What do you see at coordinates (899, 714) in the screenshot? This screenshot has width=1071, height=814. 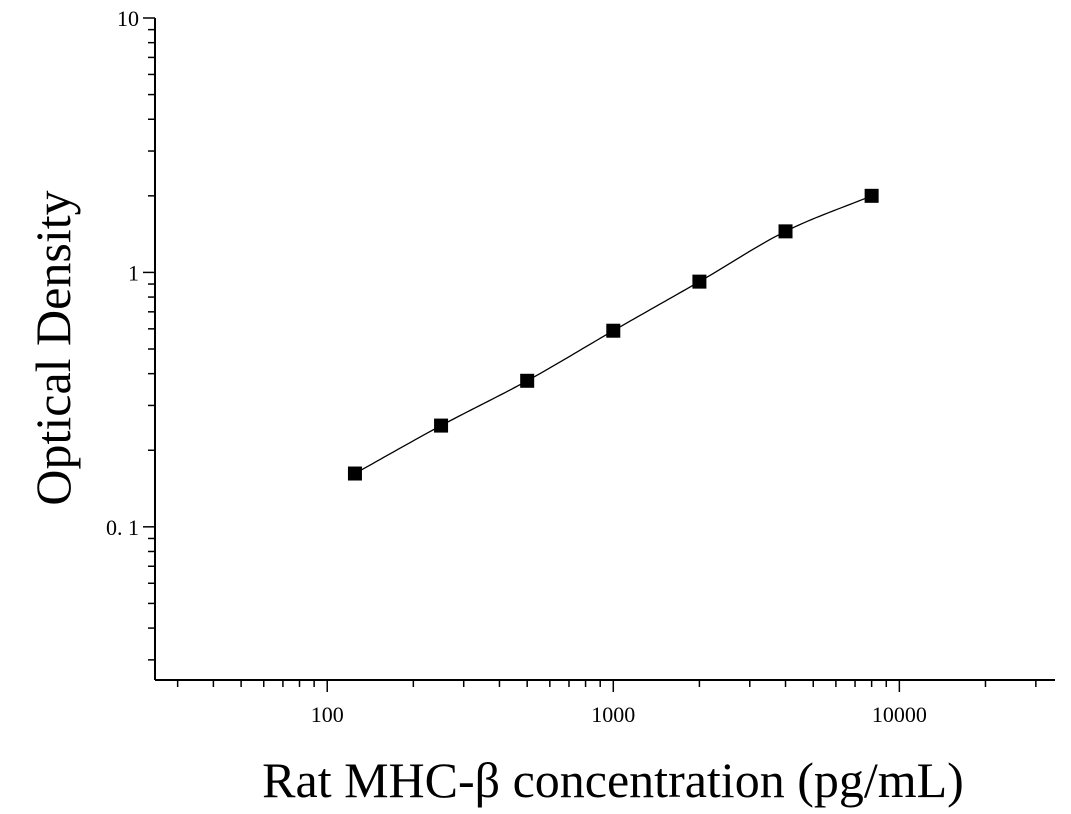 I see `x-tick-label: 10000` at bounding box center [899, 714].